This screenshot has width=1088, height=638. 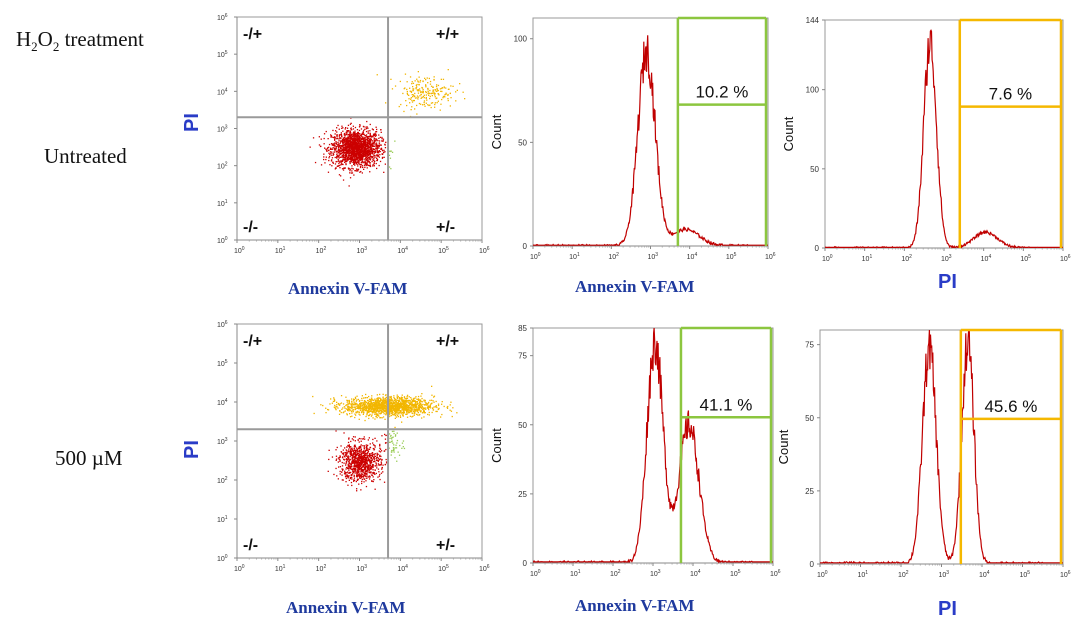 What do you see at coordinates (775, 573) in the screenshot?
I see `hist-annexin-500uM-x-ticklabel-6: 106` at bounding box center [775, 573].